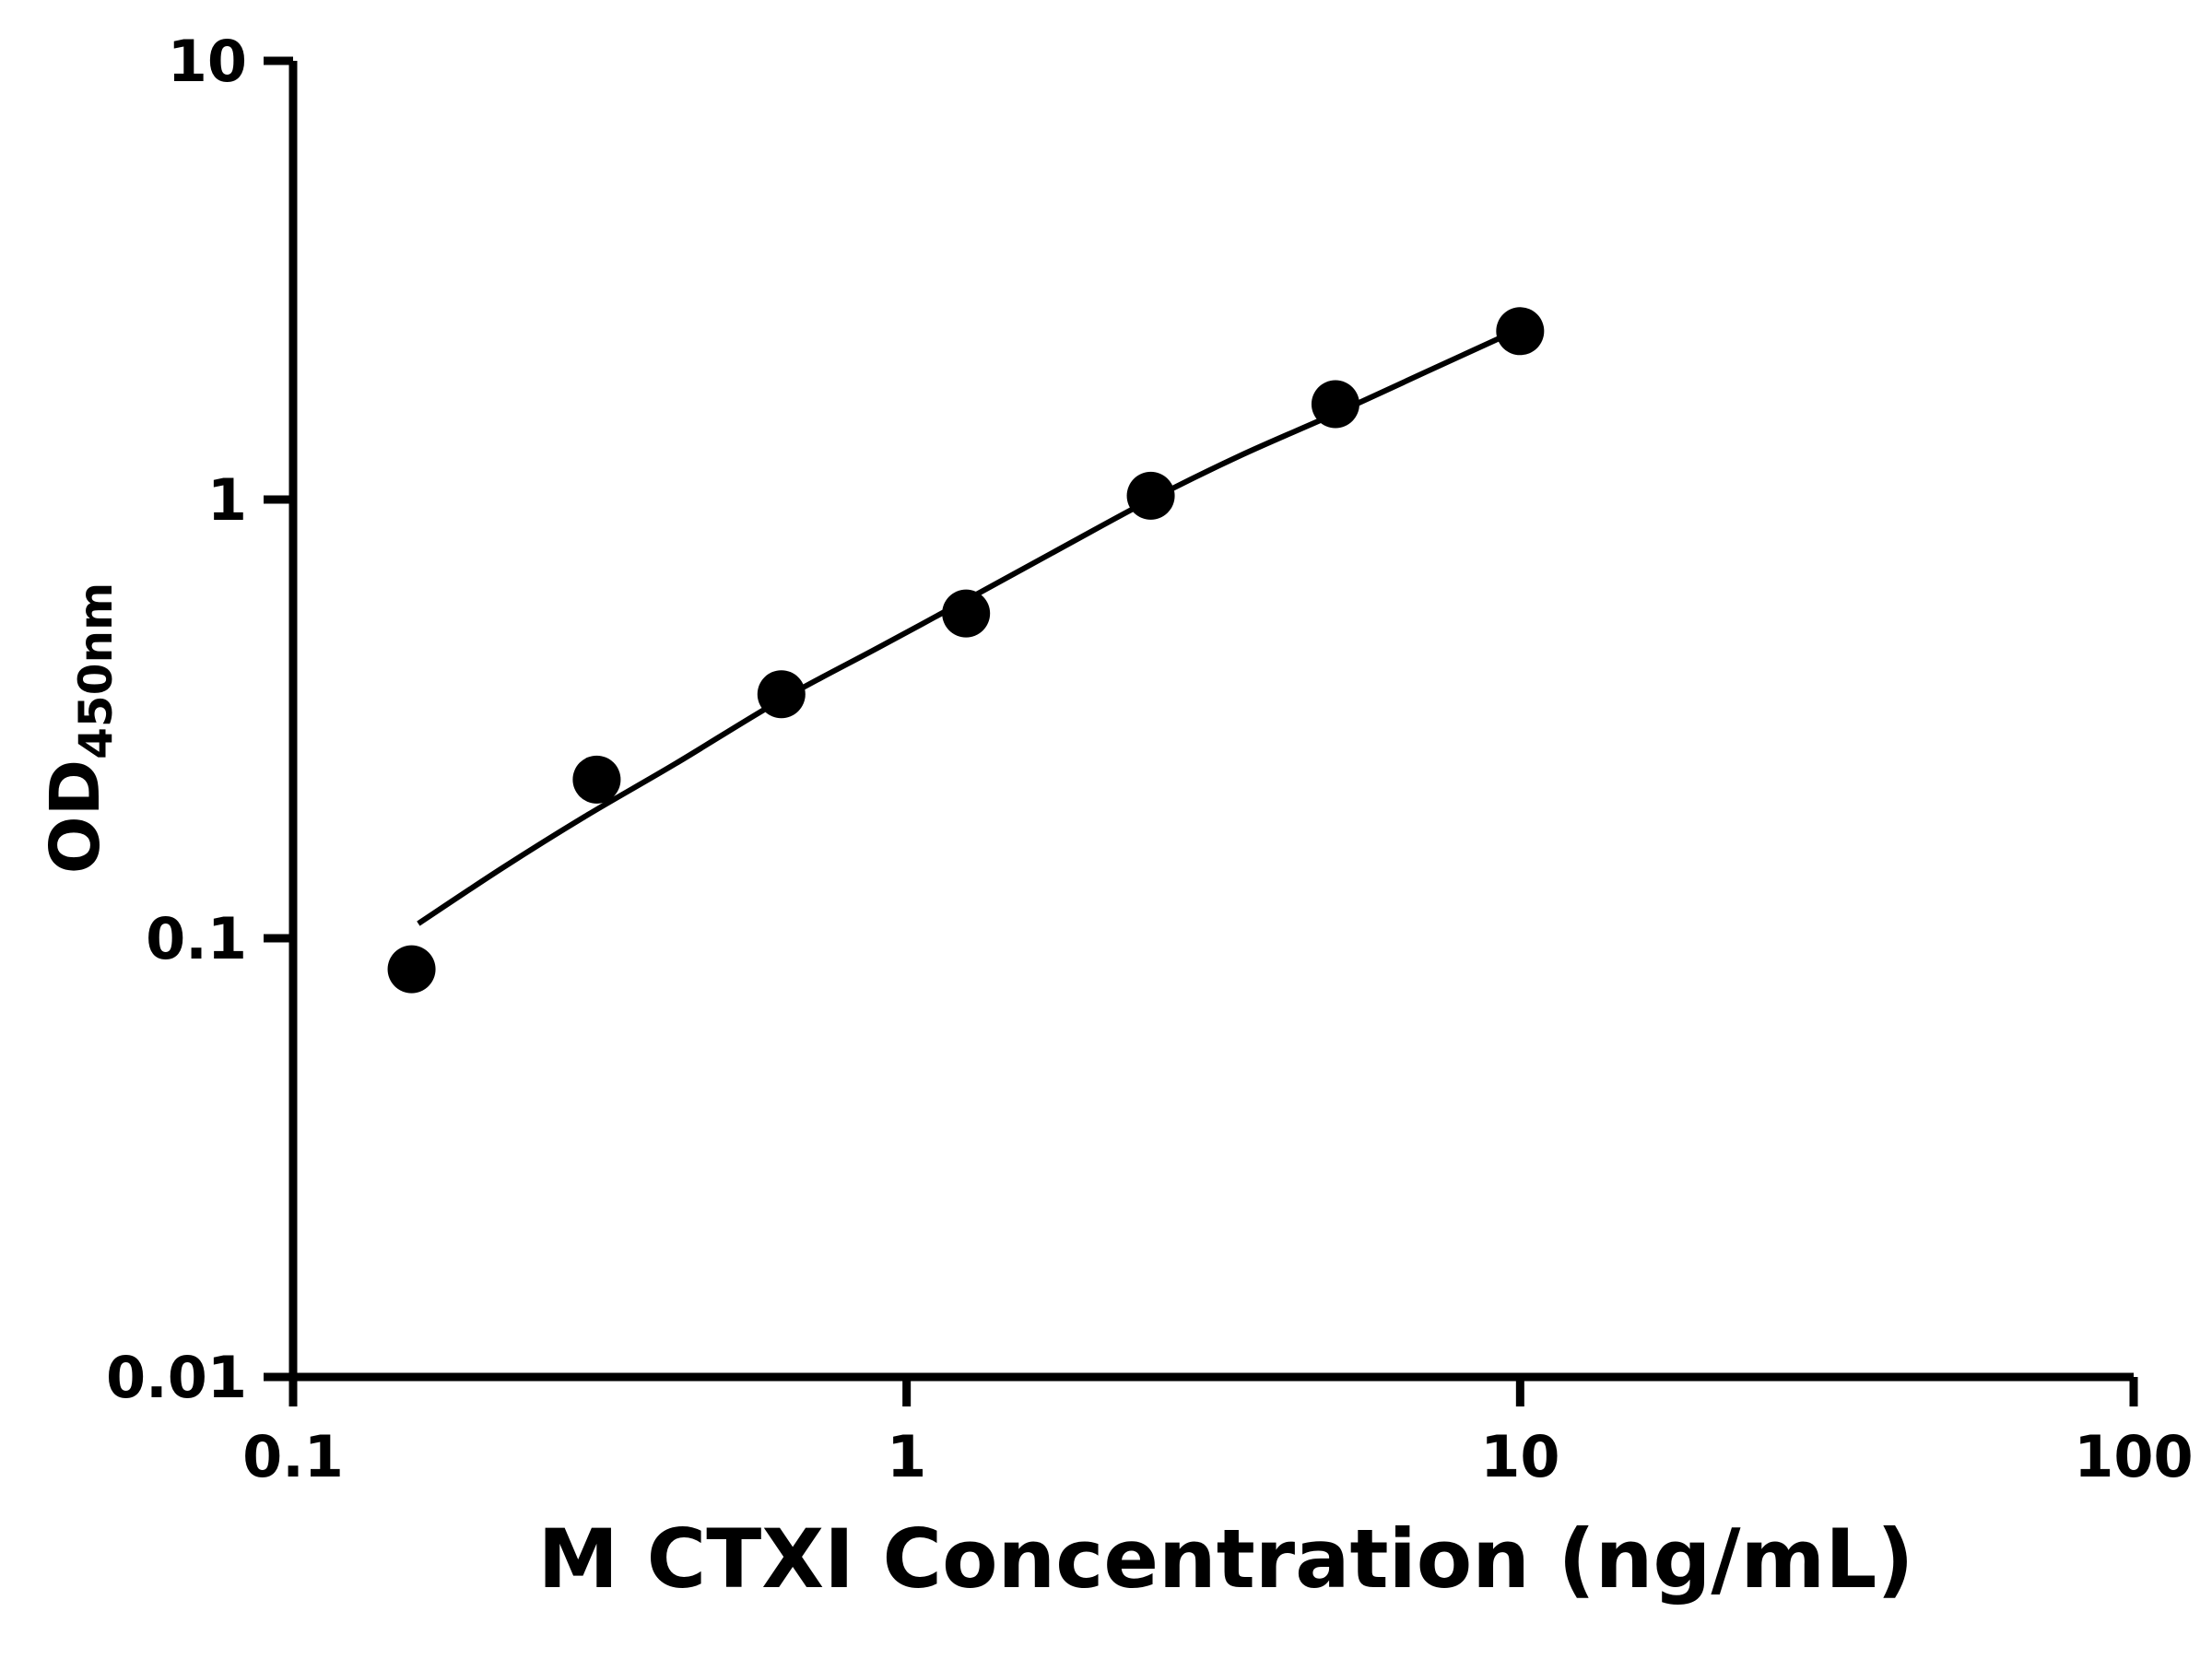 The image size is (2212, 1659). I want to click on x-tick-label: 100, so click(2133, 1456).